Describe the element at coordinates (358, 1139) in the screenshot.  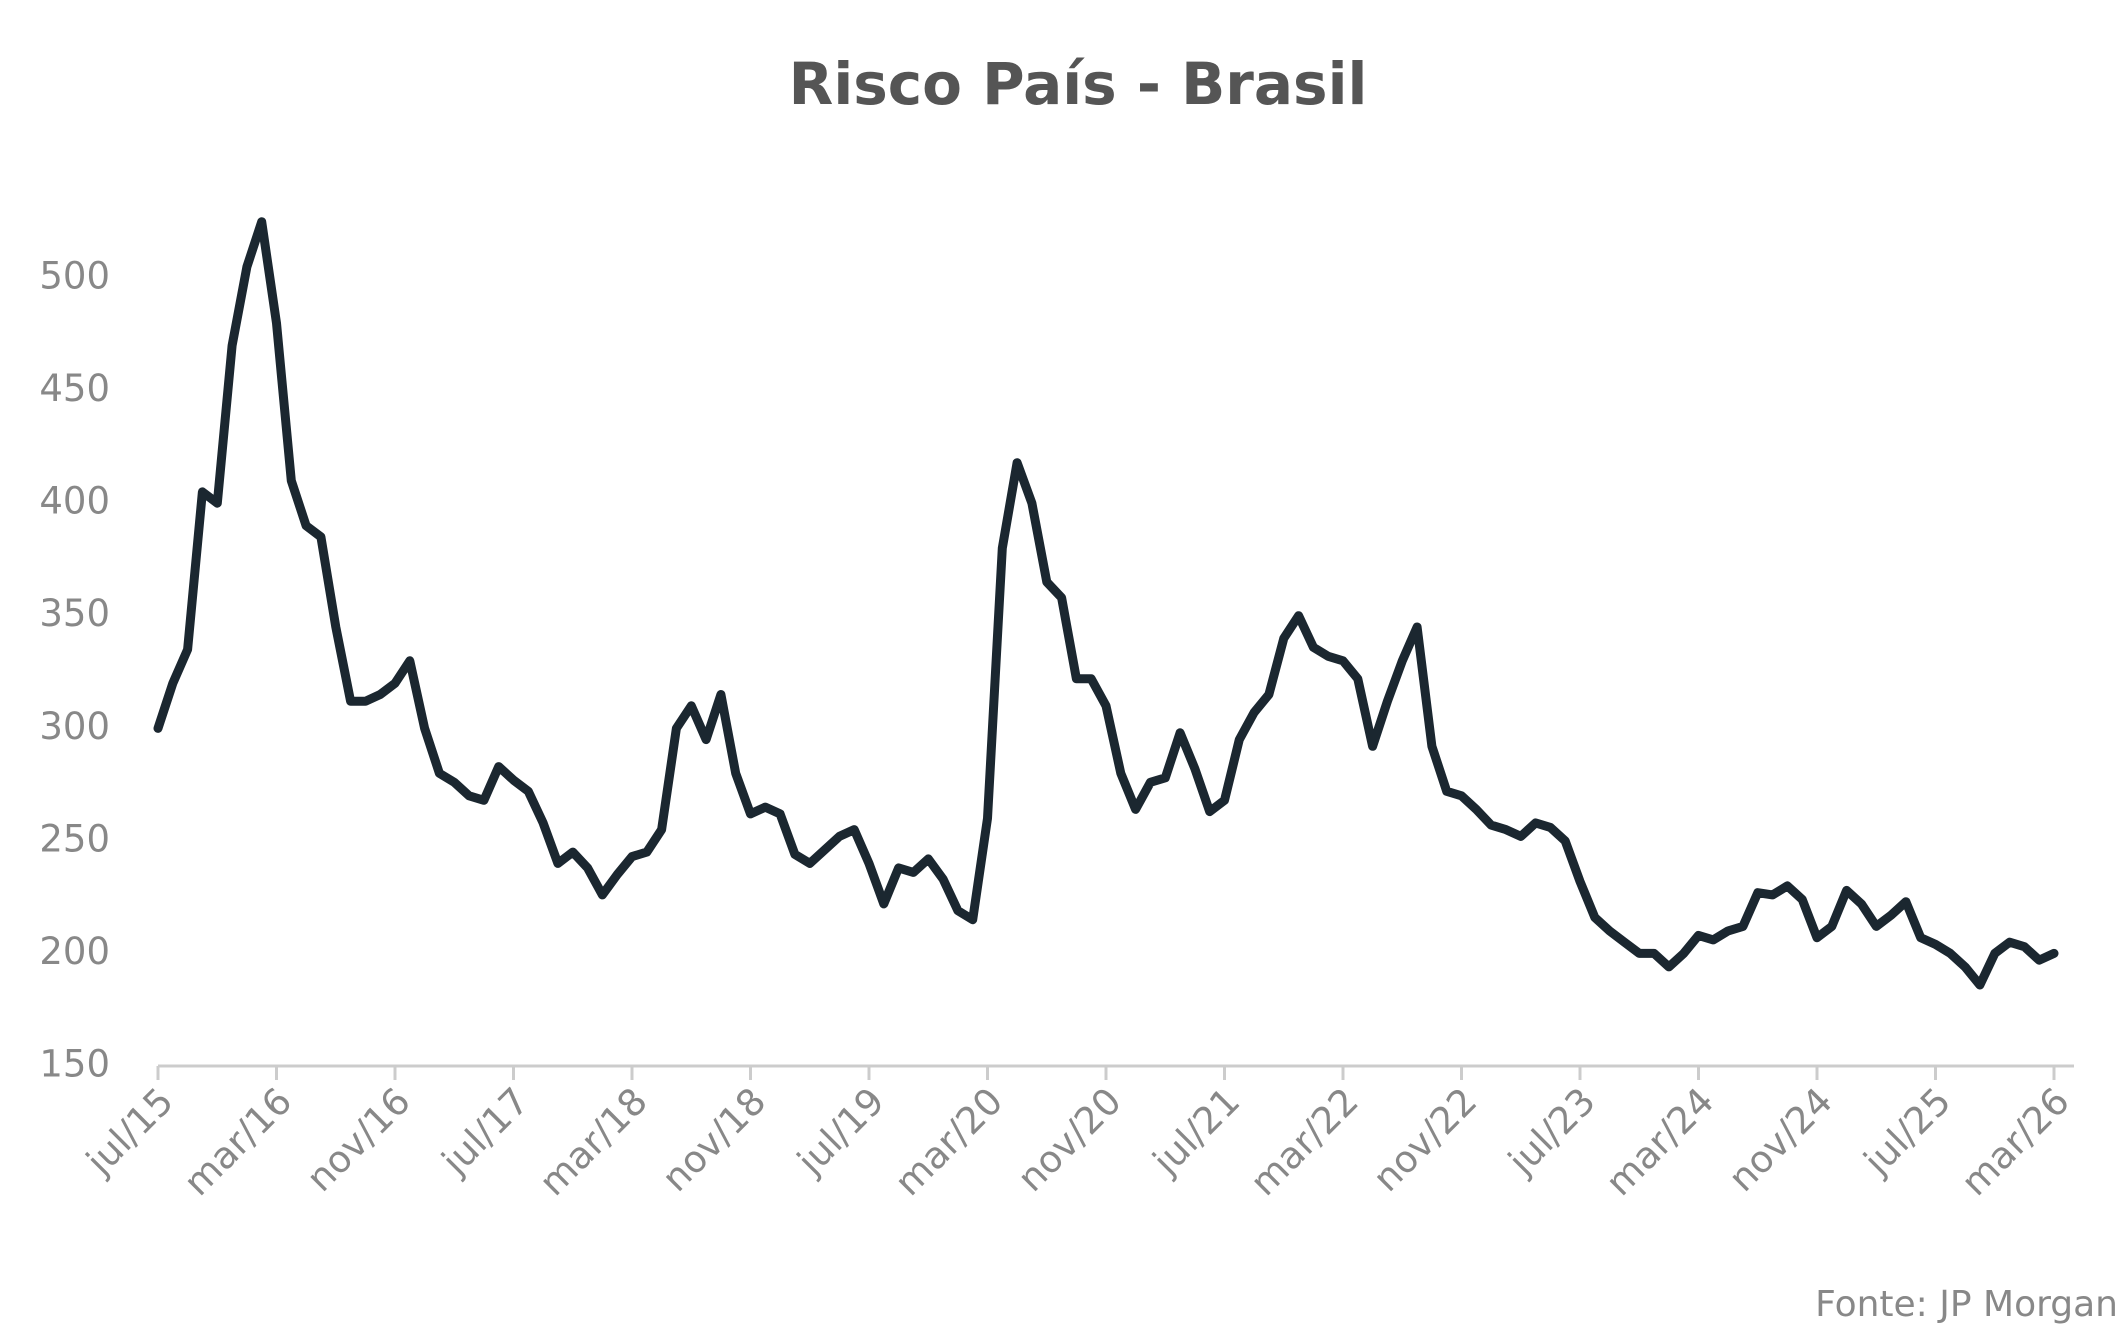
I see `x-tick-label: nov/16` at that location.